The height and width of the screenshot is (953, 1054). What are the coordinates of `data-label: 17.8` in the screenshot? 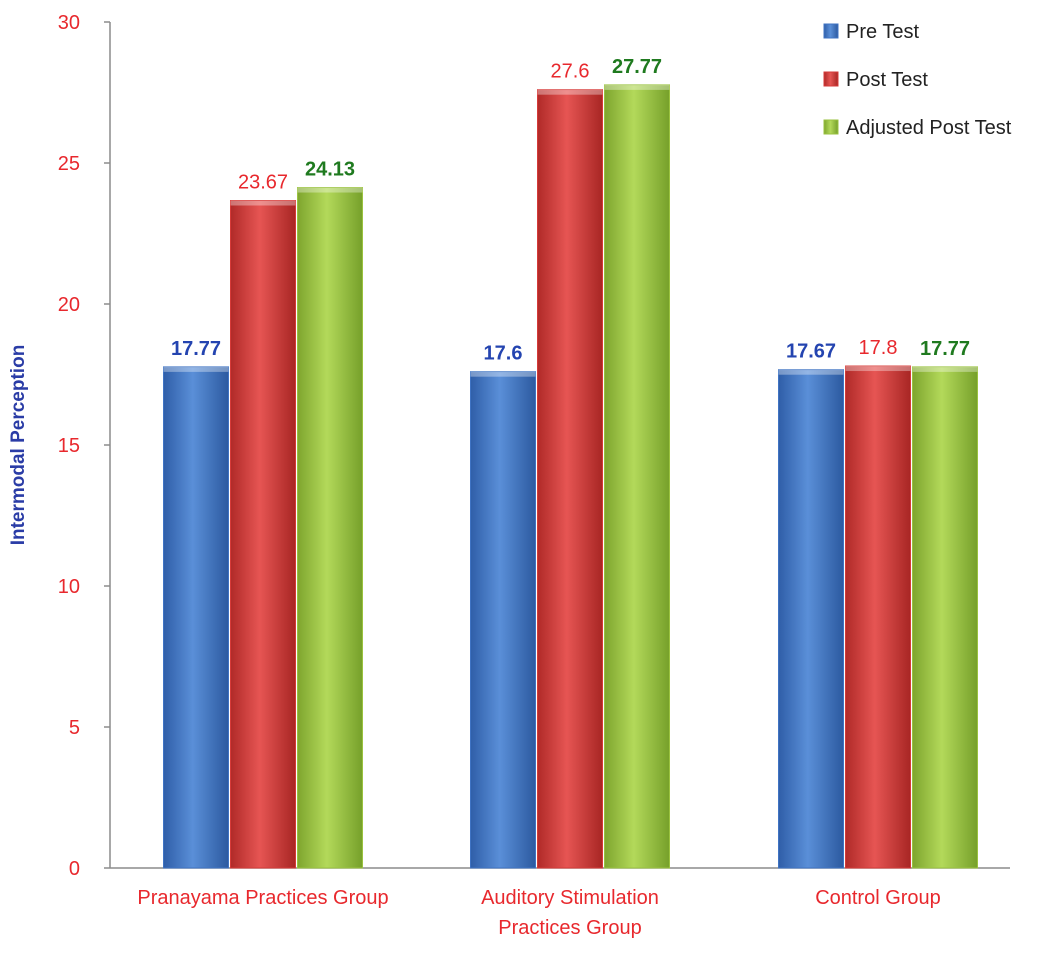 It's located at (878, 348).